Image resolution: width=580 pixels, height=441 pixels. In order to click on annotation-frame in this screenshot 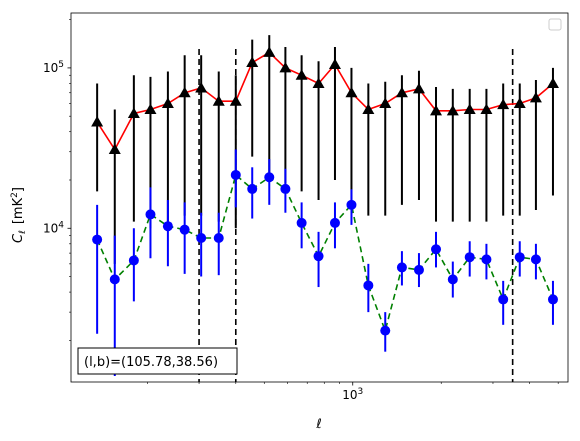, I will do `click(157, 361)`.